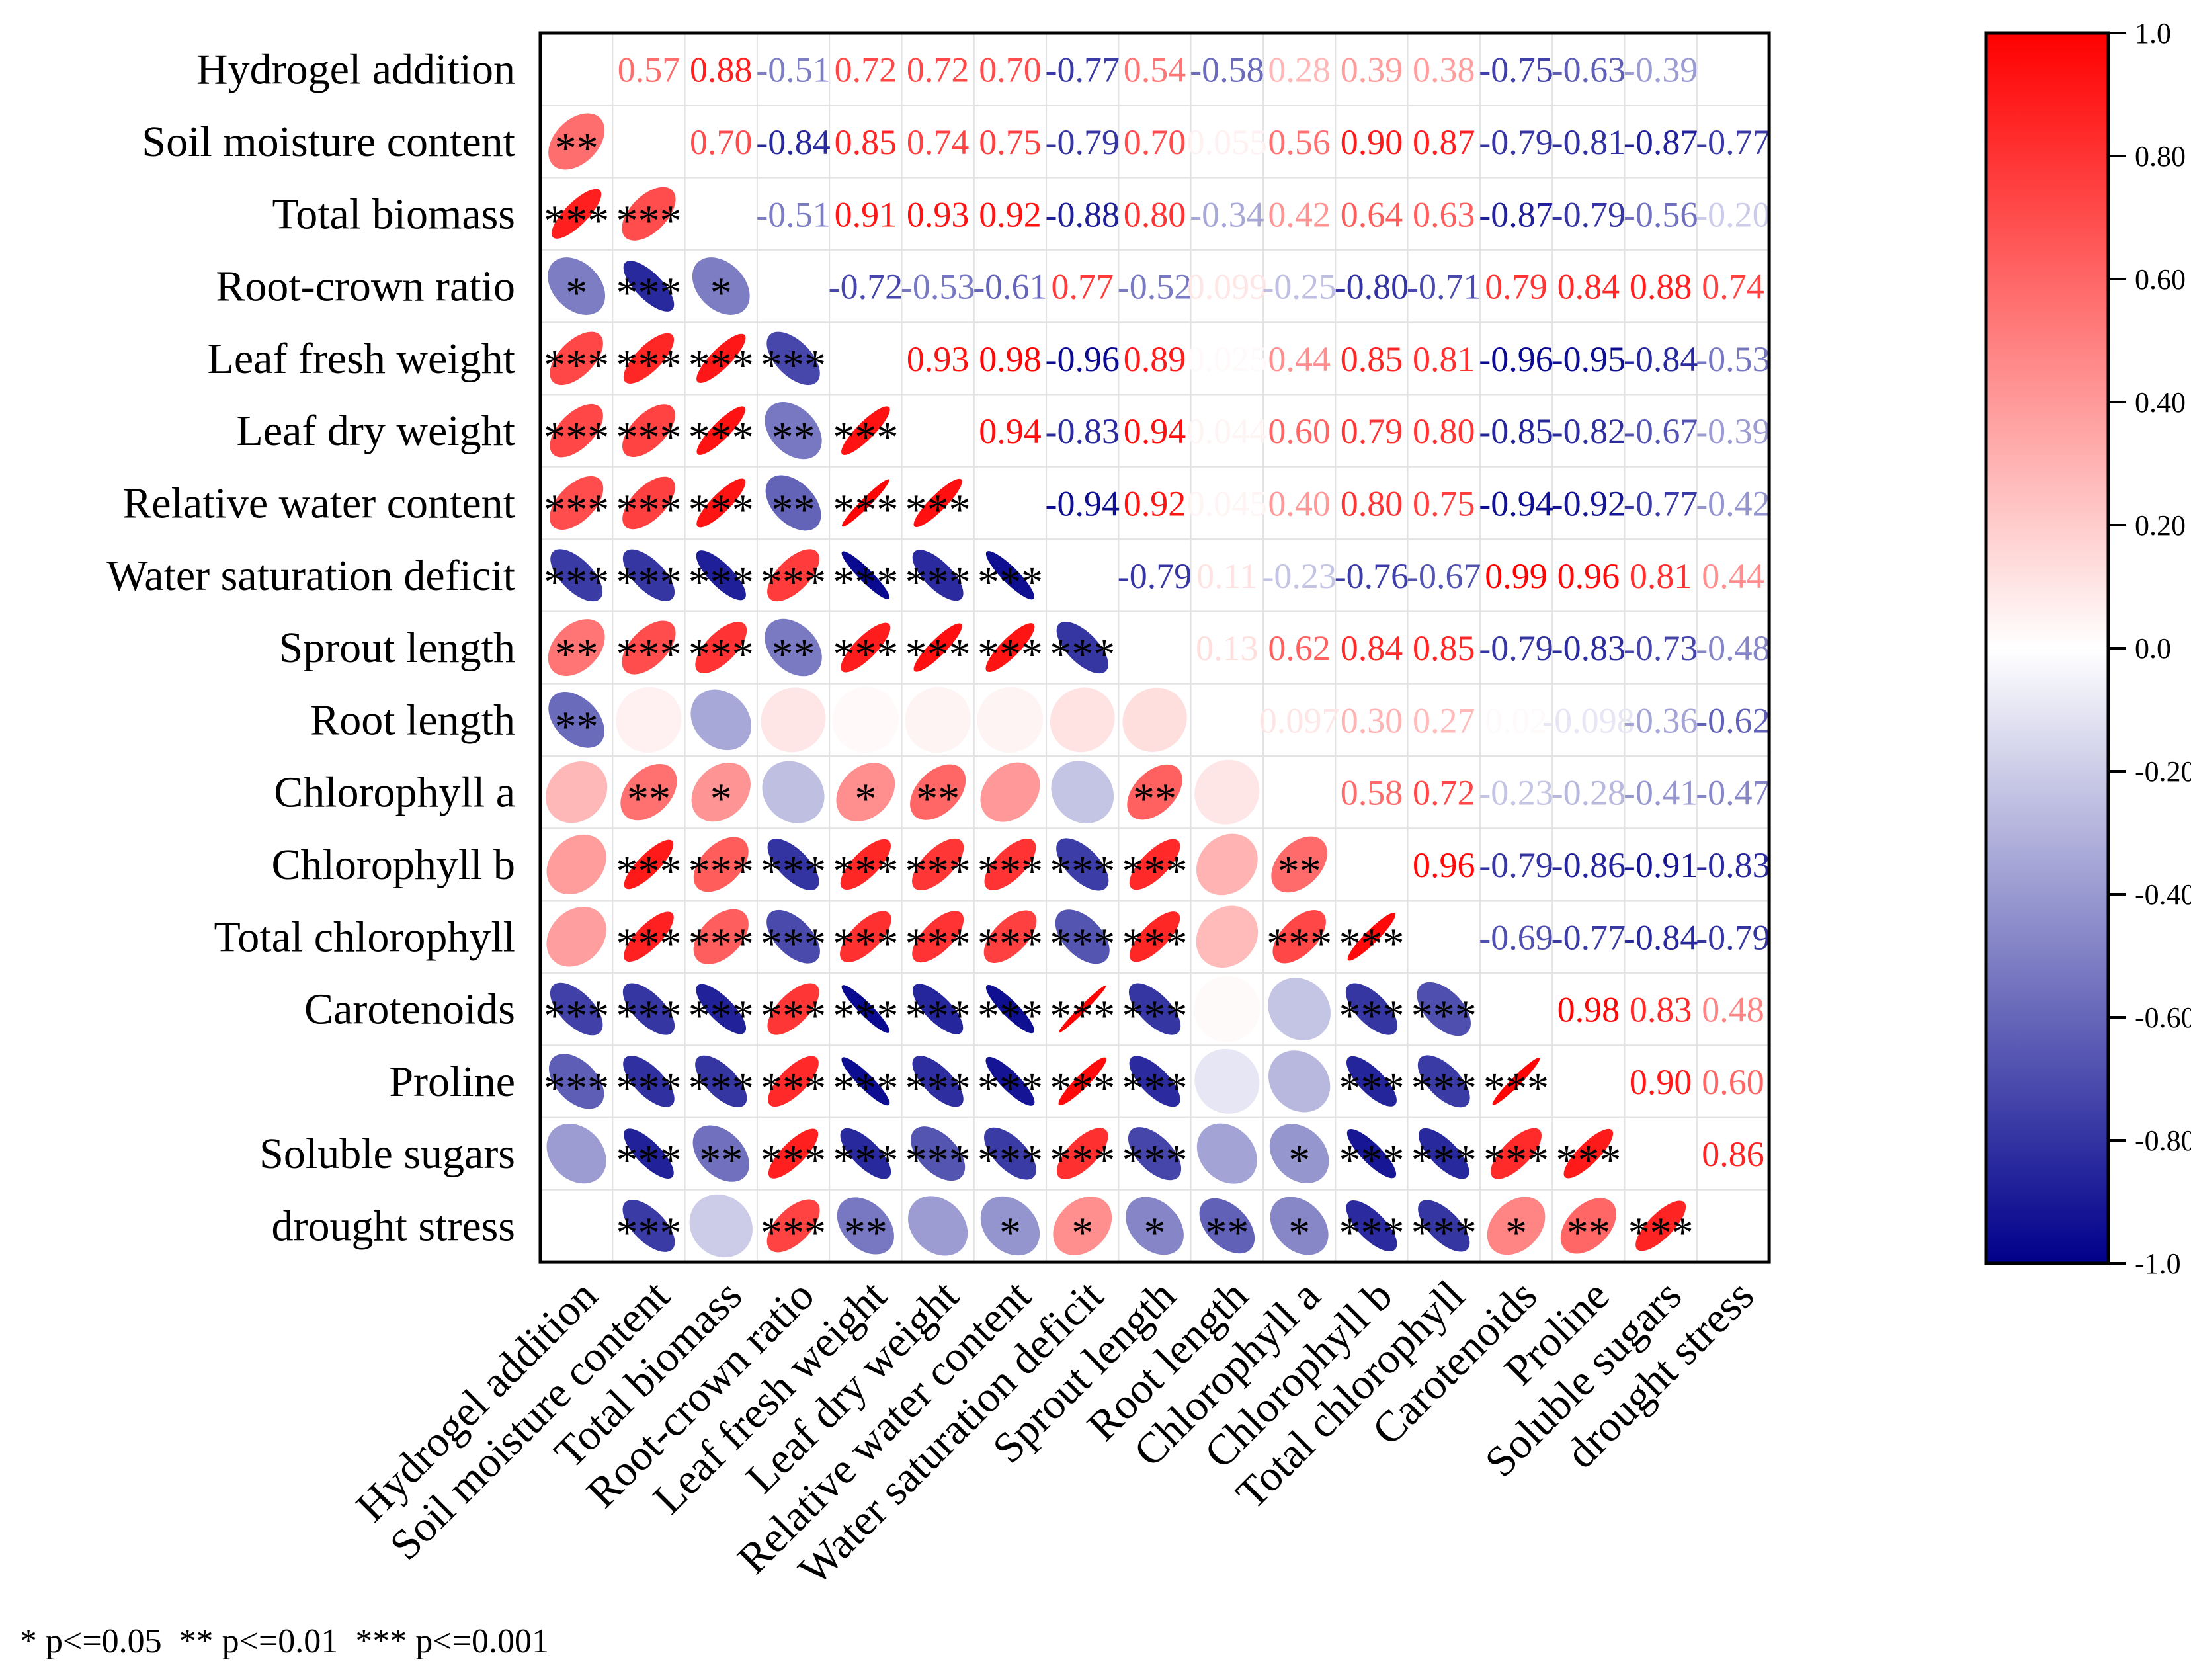 The width and height of the screenshot is (2191, 1680). I want to click on correlation-value: -0.94, so click(1516, 503).